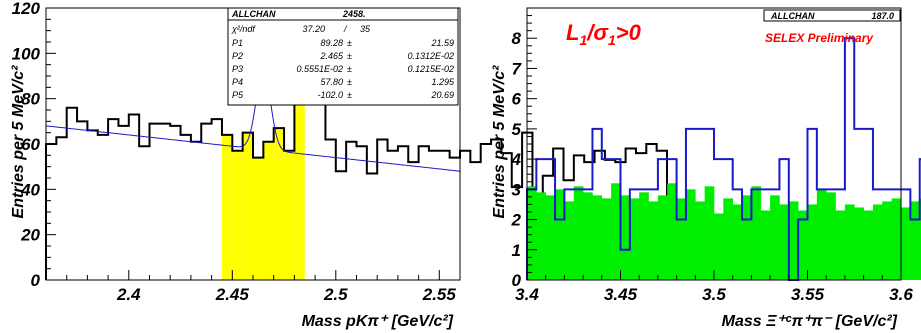 This screenshot has height=333, width=921. Describe the element at coordinates (238, 95) in the screenshot. I see `left-stats-param-name: P5` at that location.